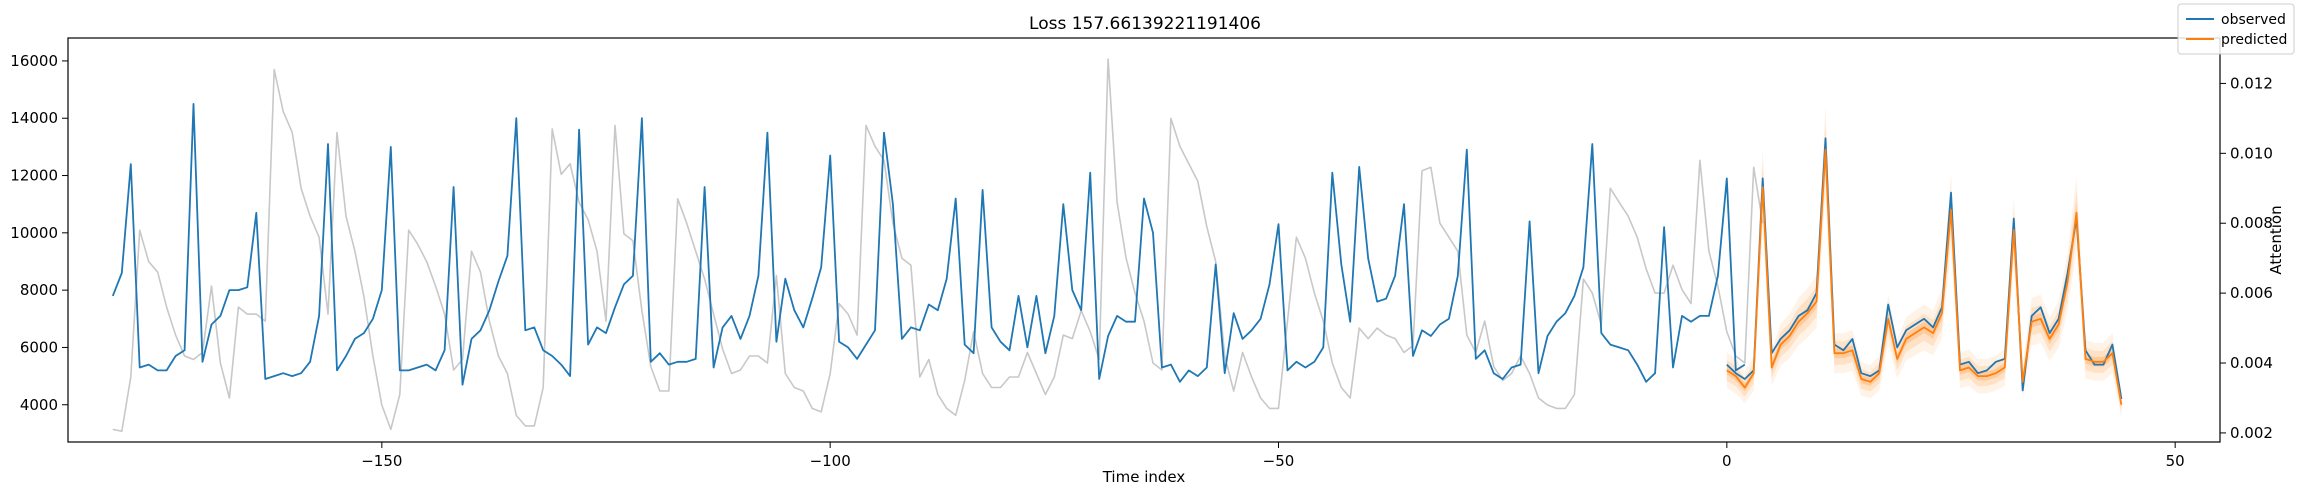 This screenshot has height=500, width=2300. Describe the element at coordinates (39, 347) in the screenshot. I see `y-tick-label-6000: 6000` at that location.